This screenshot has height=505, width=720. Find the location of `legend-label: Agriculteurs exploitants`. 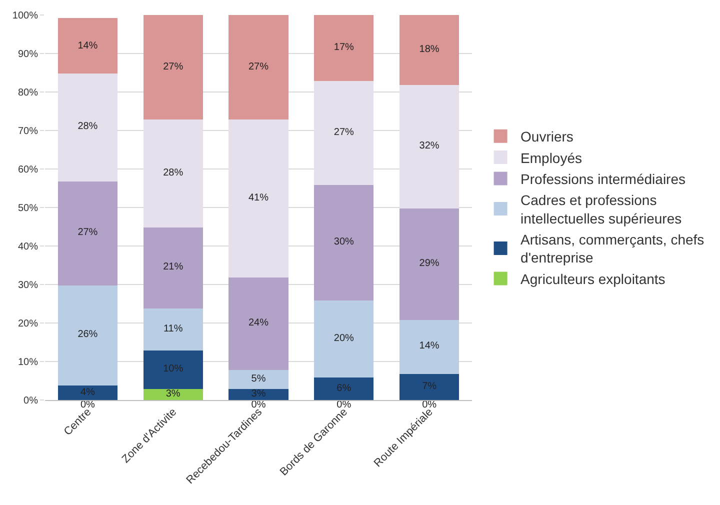

legend-label: Agriculteurs exploitants is located at coordinates (593, 278).